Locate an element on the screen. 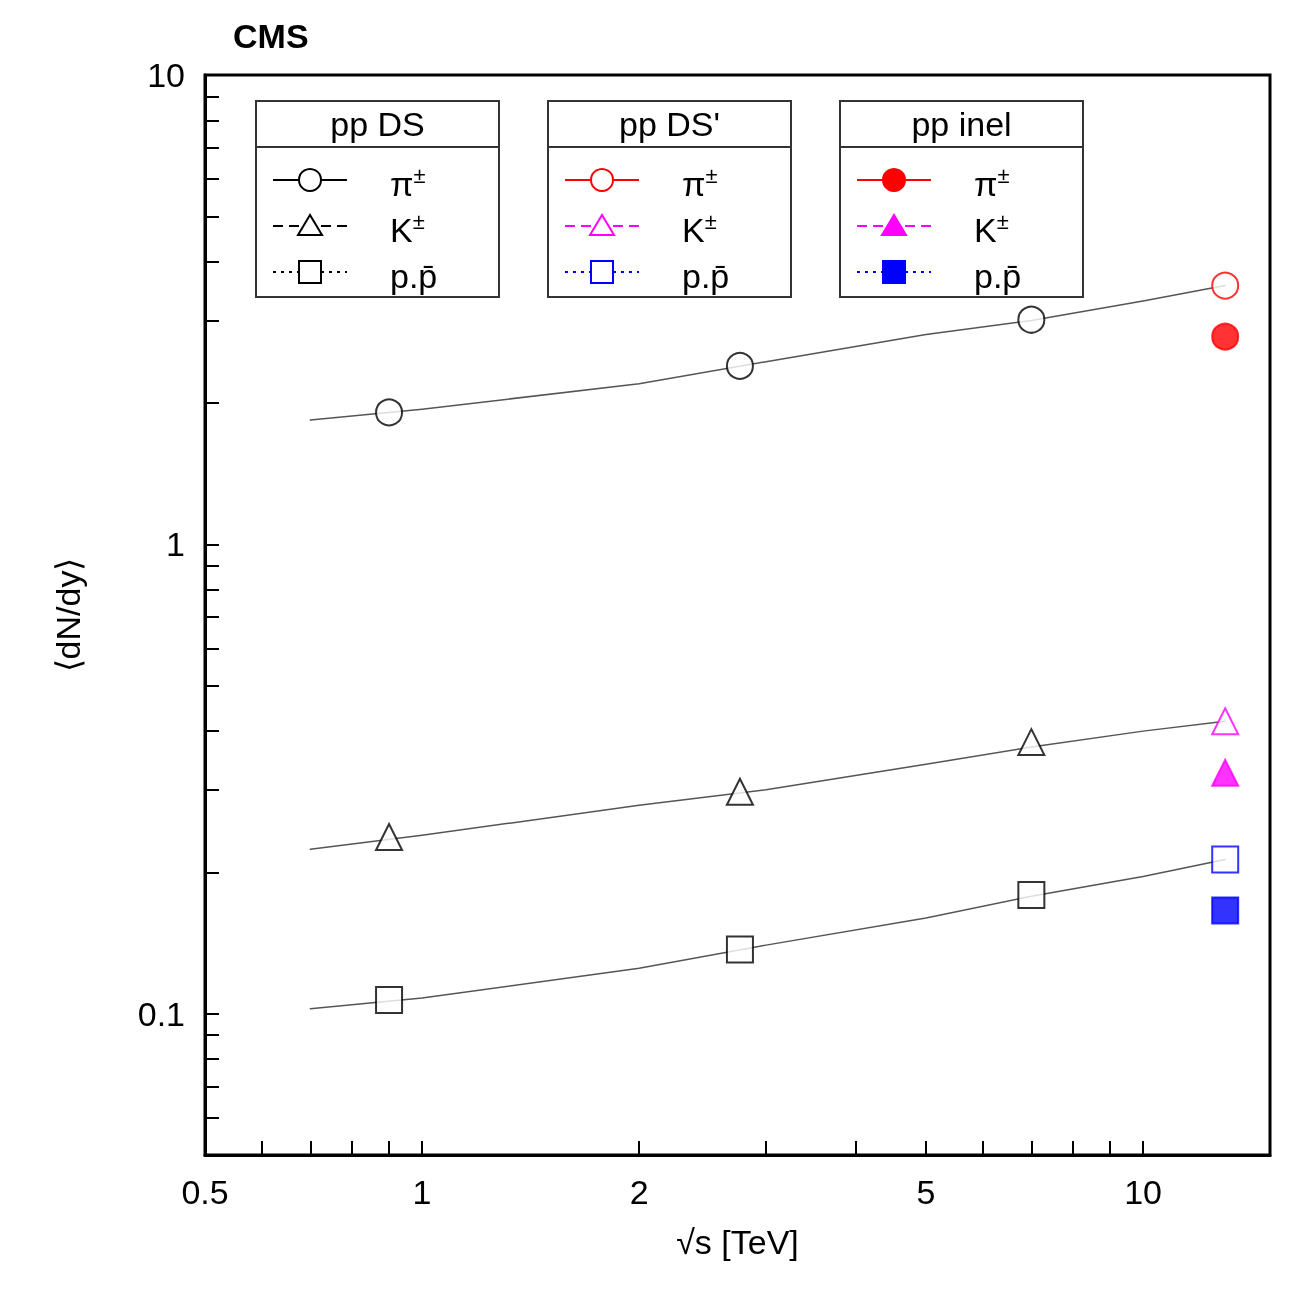  chart-title: CMS is located at coordinates (271, 36).